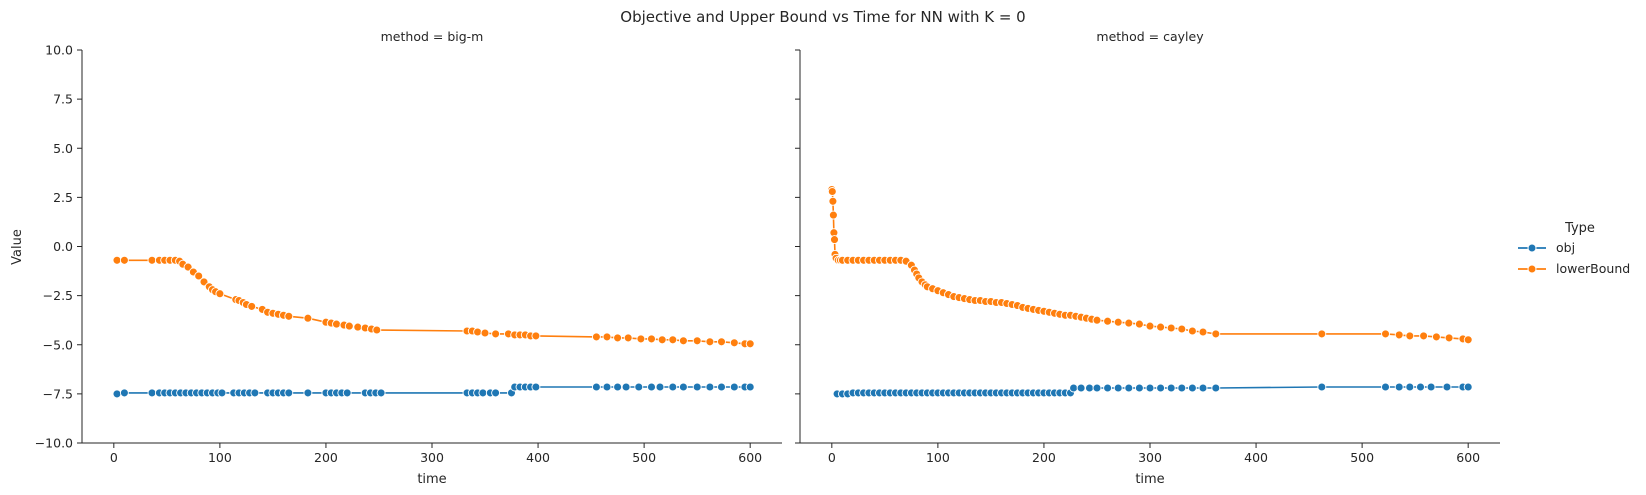 The width and height of the screenshot is (1646, 495). Describe the element at coordinates (644, 457) in the screenshot. I see `x-tick-label-big-m-5: 500` at that location.